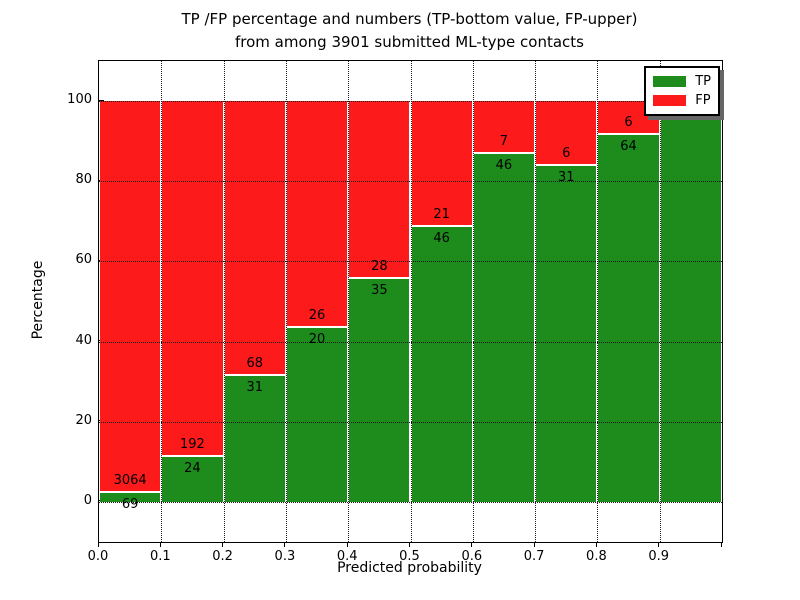 Image resolution: width=800 pixels, height=600 pixels. What do you see at coordinates (83, 340) in the screenshot?
I see `y-tick-label: 40` at bounding box center [83, 340].